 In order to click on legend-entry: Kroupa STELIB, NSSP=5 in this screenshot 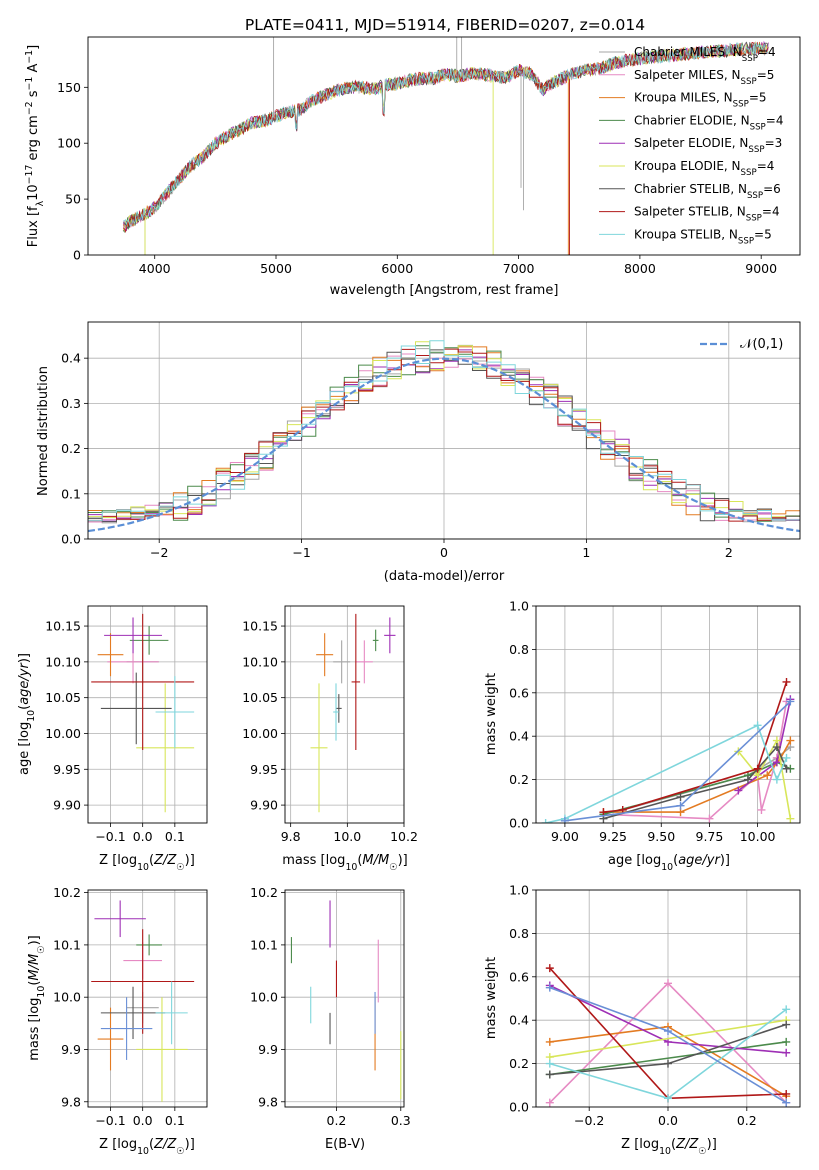, I will do `click(703, 236)`.